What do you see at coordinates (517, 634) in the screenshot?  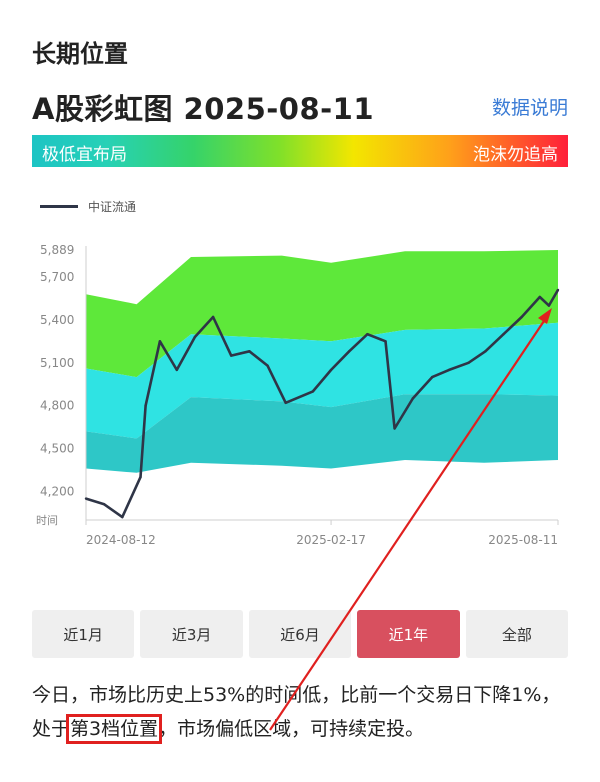 I see `period-all-button: 全部` at bounding box center [517, 634].